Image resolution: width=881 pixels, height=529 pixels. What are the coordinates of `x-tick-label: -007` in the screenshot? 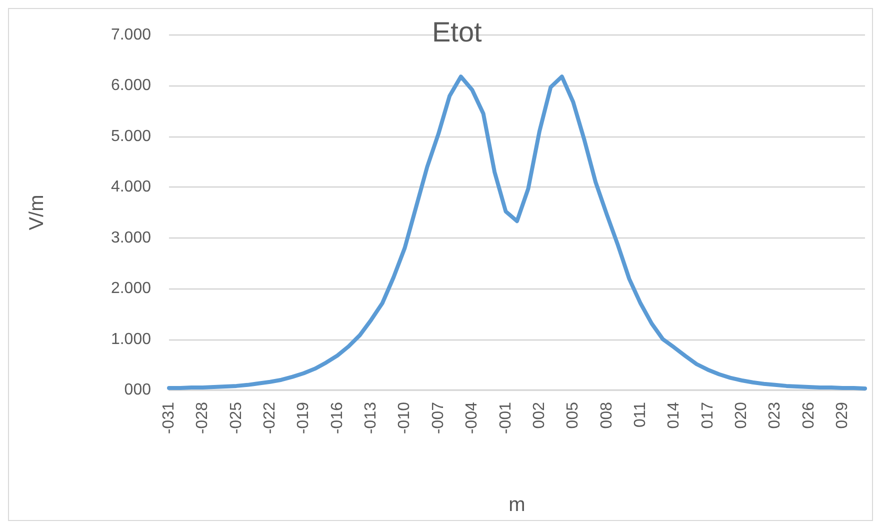 It's located at (438, 418).